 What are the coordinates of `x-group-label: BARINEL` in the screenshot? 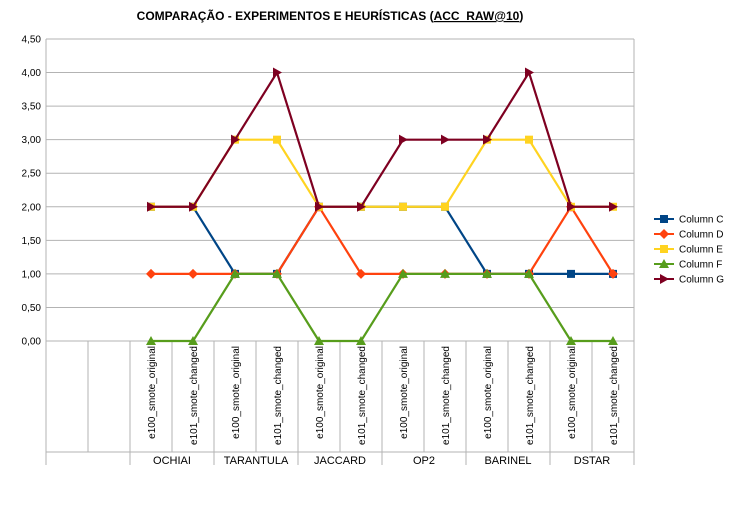 It's located at (507, 461).